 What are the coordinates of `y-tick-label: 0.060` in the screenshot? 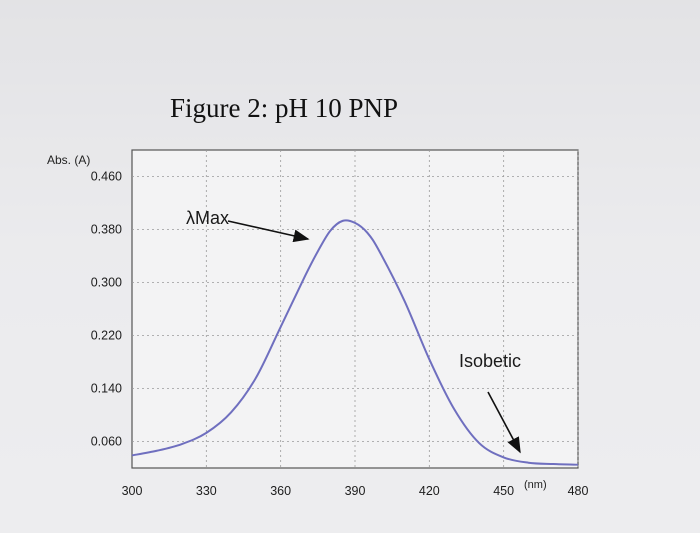 It's located at (106, 442).